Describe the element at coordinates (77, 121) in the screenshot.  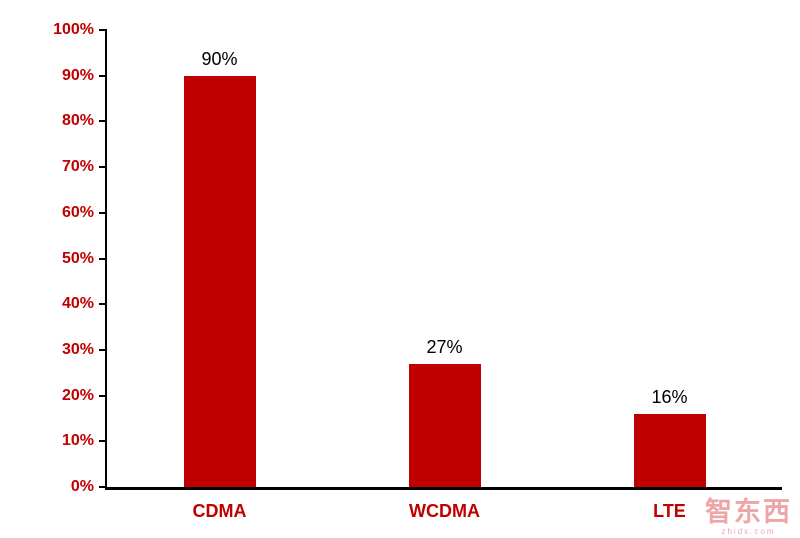
I see `y-tick-label: 80%` at that location.